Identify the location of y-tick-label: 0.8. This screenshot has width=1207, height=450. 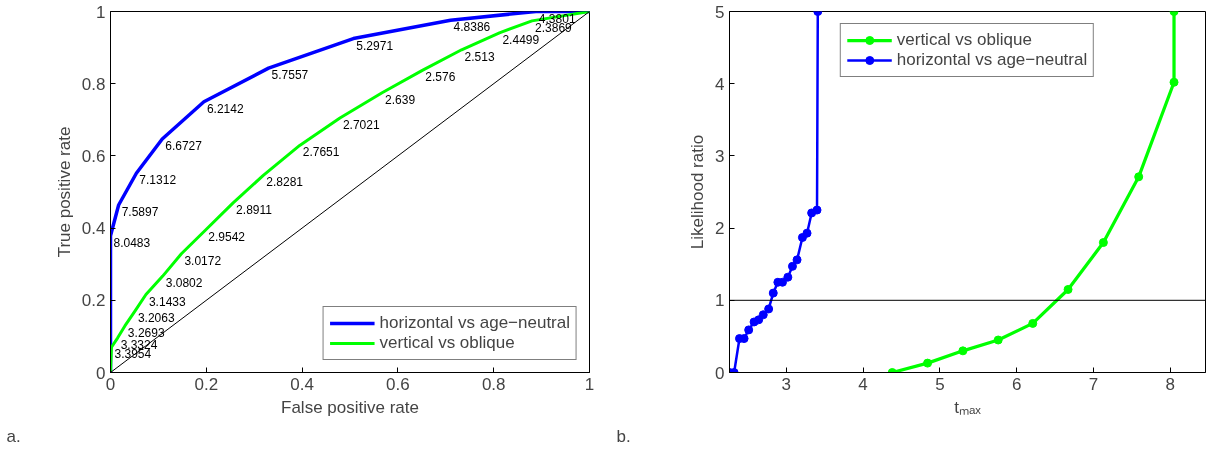
(93, 84).